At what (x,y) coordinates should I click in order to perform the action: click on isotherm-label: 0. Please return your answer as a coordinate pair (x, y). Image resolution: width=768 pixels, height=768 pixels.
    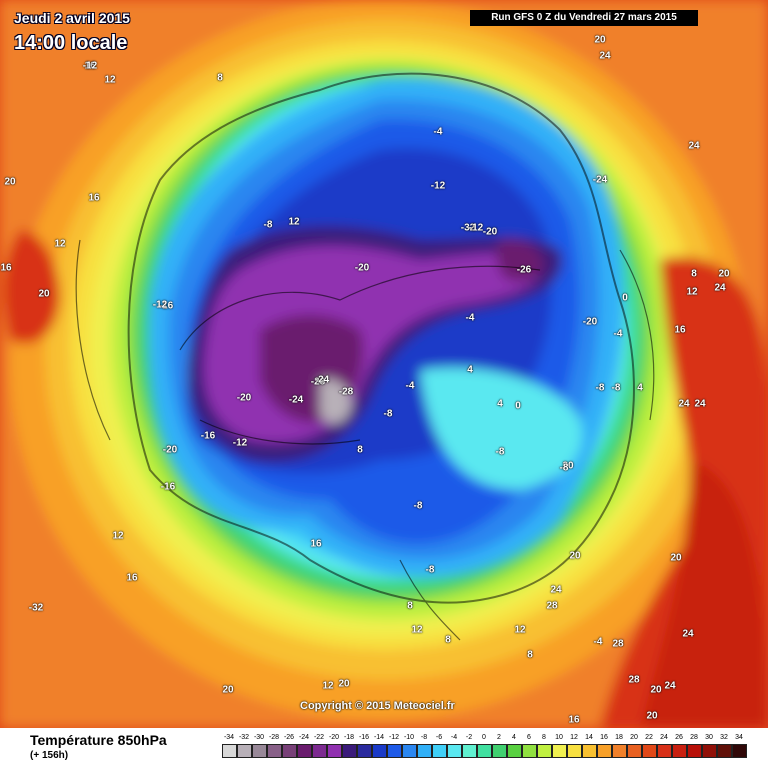
    Looking at the image, I should click on (625, 298).